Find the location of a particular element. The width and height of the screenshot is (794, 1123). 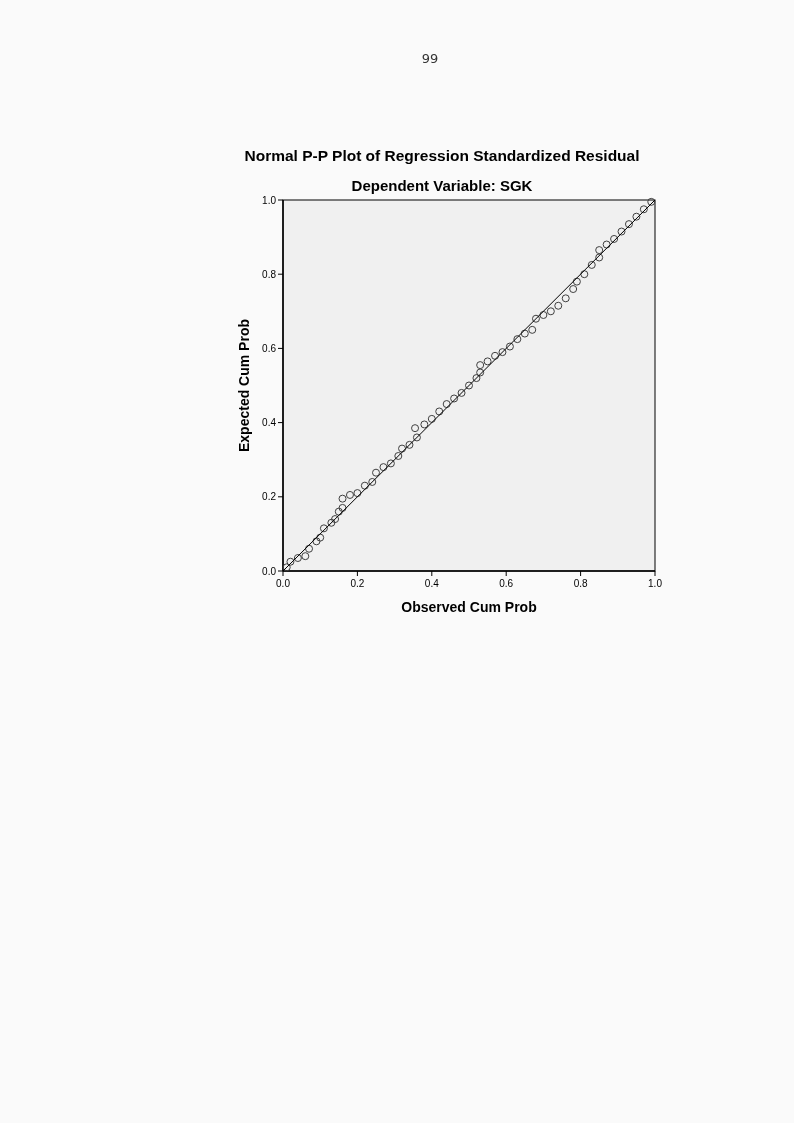

x-tick-label: 1.0 is located at coordinates (655, 583).